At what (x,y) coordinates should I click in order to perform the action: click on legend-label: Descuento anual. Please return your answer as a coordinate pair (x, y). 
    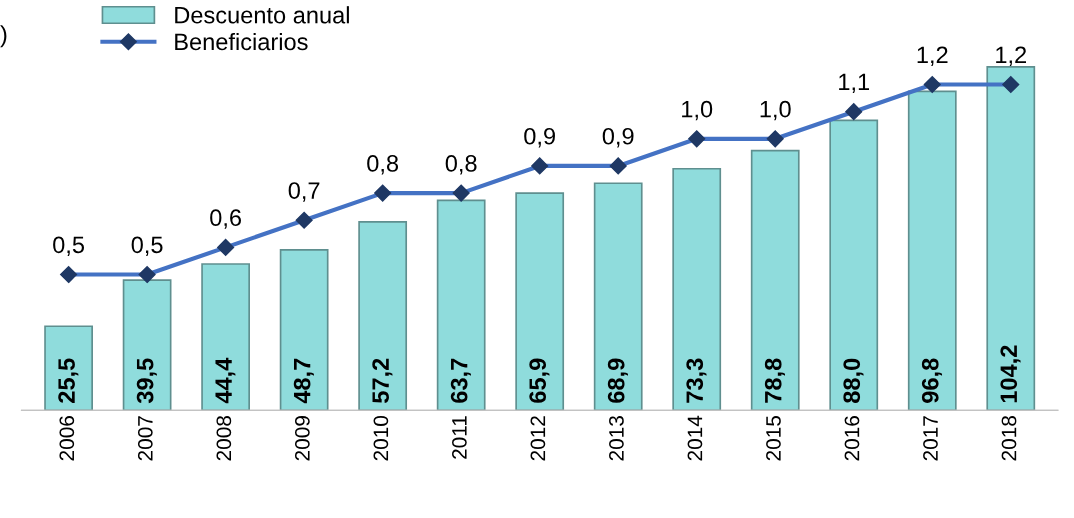
    Looking at the image, I should click on (262, 15).